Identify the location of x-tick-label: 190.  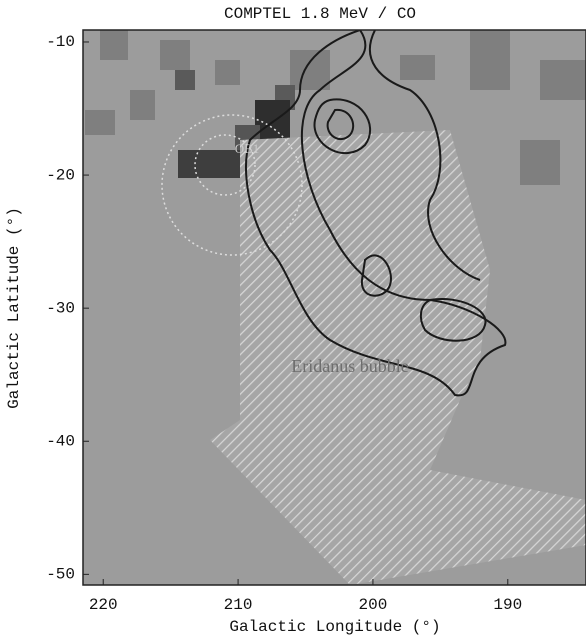
(507, 605).